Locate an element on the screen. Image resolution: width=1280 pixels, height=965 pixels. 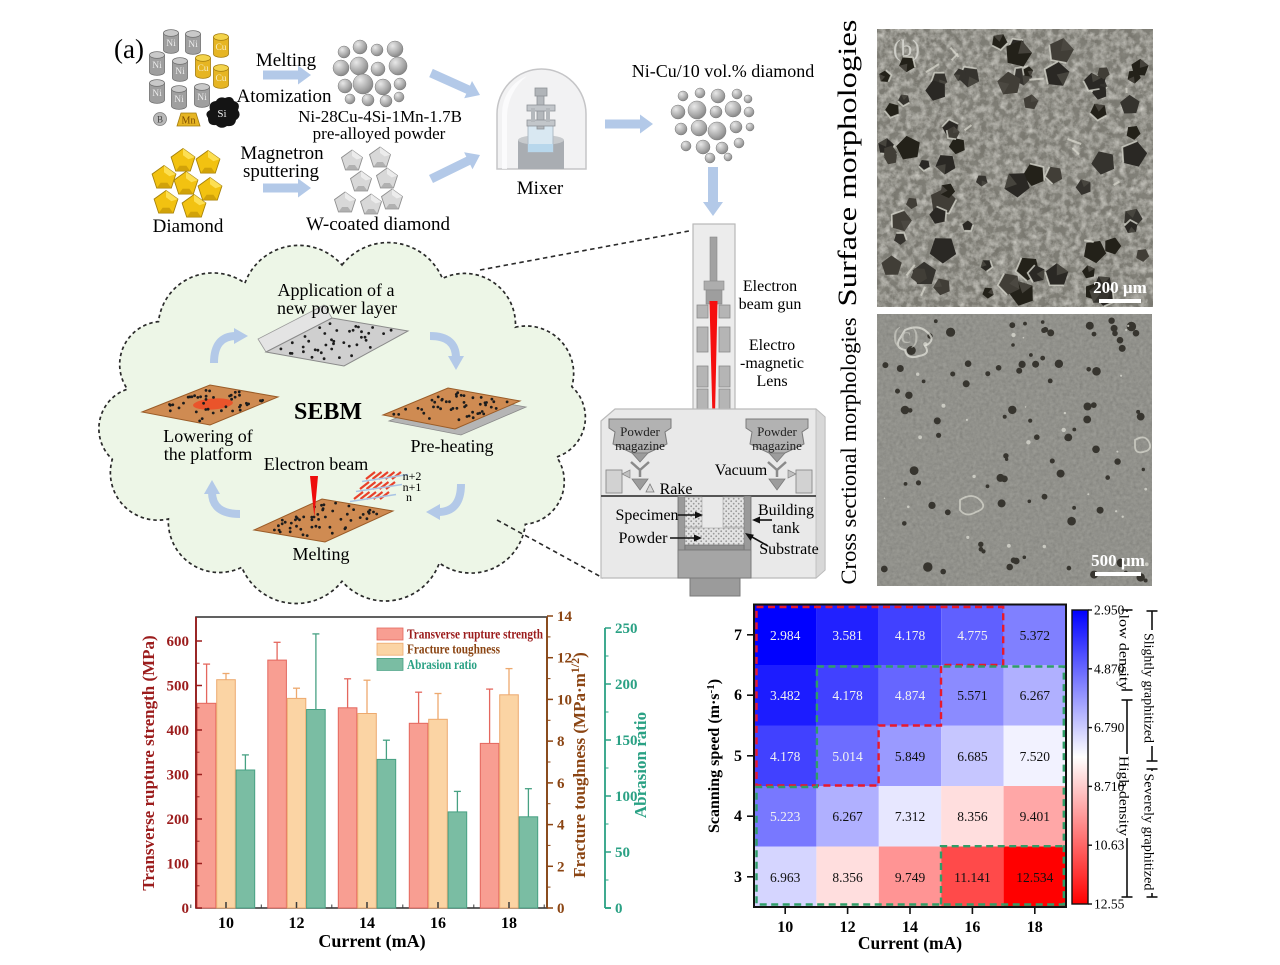
svg-text: Atomization is located at coordinates (284, 96).